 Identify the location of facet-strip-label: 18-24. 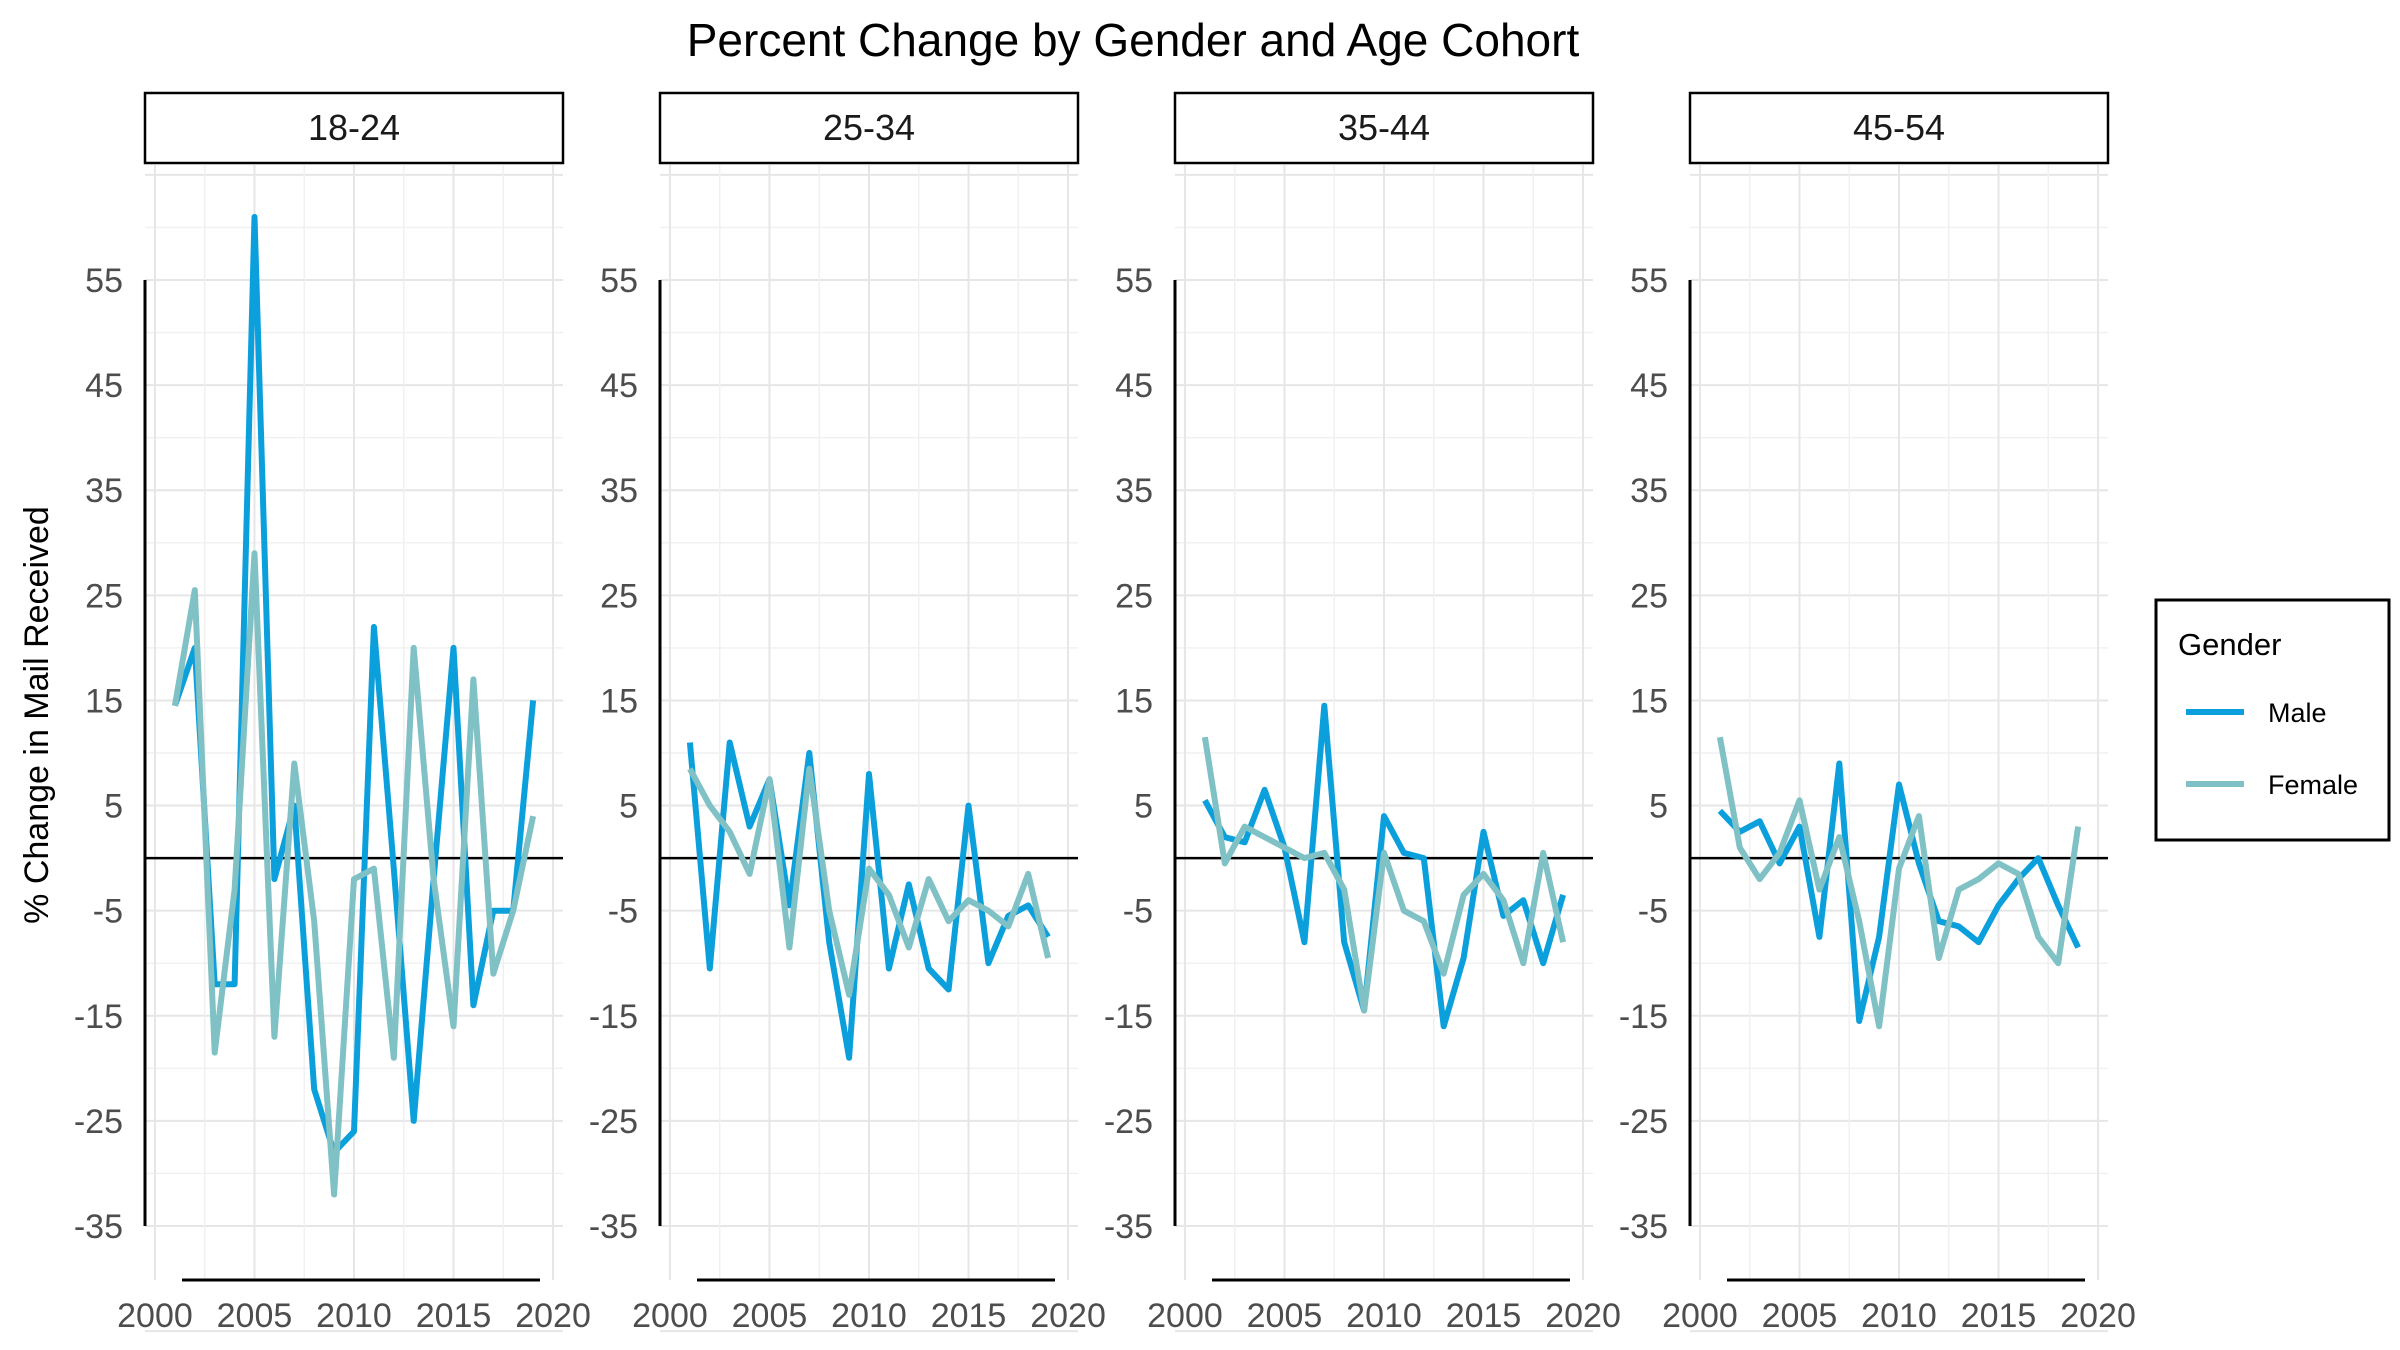
(354, 127).